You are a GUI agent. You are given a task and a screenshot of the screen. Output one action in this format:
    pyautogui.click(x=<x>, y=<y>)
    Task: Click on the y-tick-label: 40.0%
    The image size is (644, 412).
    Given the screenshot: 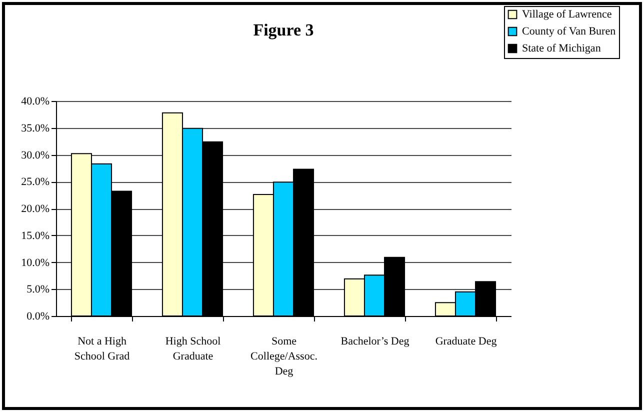 What is the action you would take?
    pyautogui.click(x=35, y=102)
    